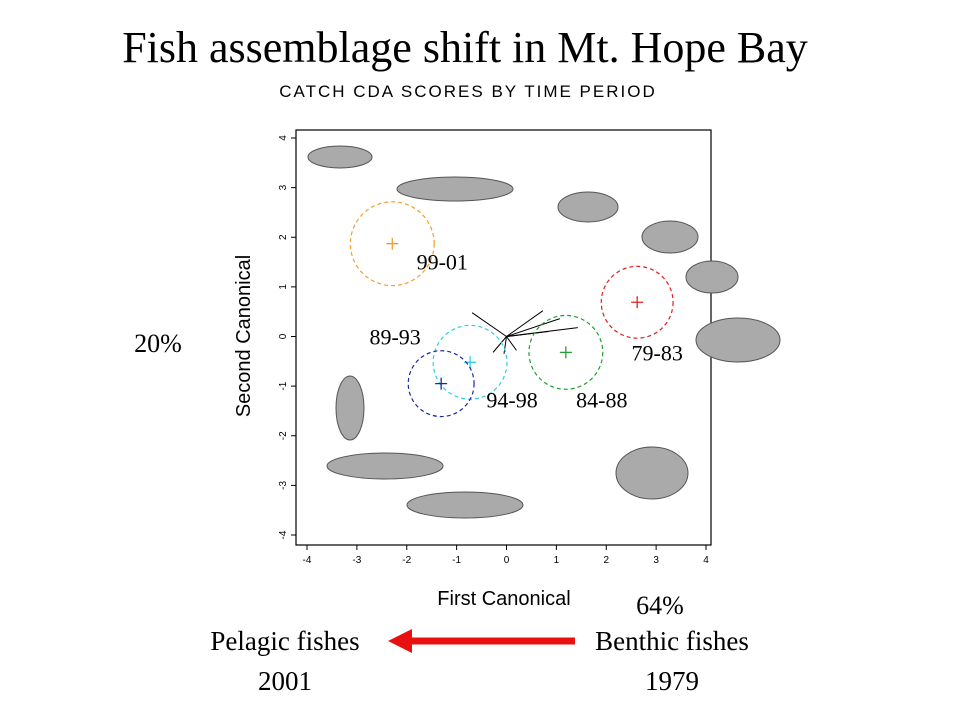 The width and height of the screenshot is (960, 720). What do you see at coordinates (283, 385) in the screenshot?
I see `y-tick-label: -1` at bounding box center [283, 385].